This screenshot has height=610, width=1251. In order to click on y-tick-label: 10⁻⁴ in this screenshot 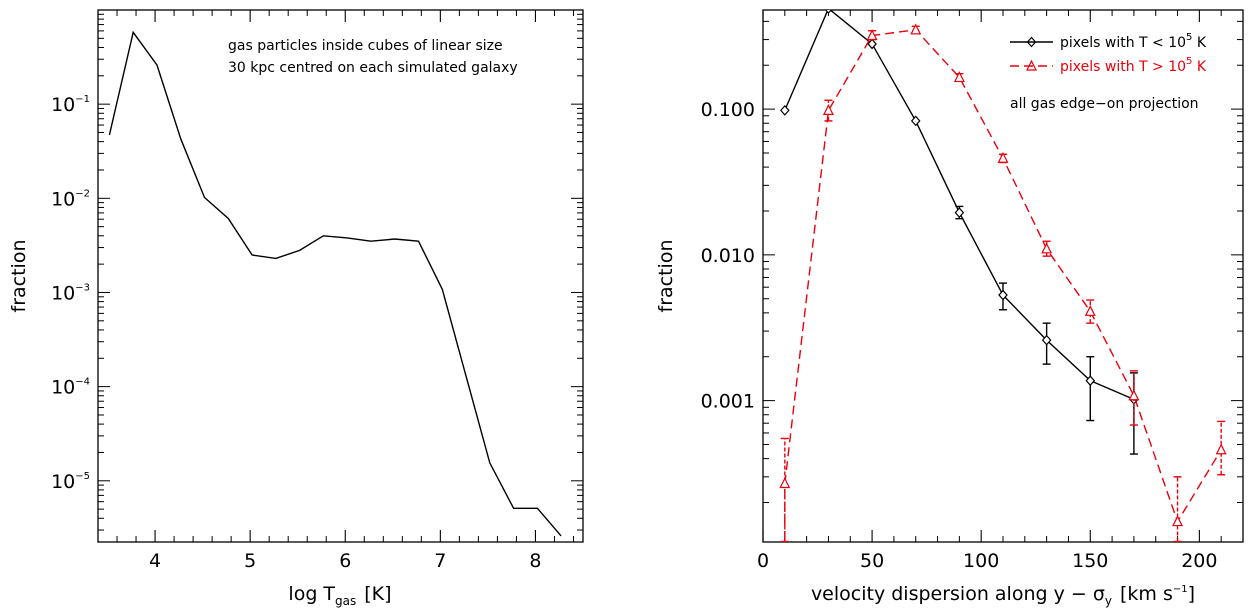, I will do `click(70, 388)`.